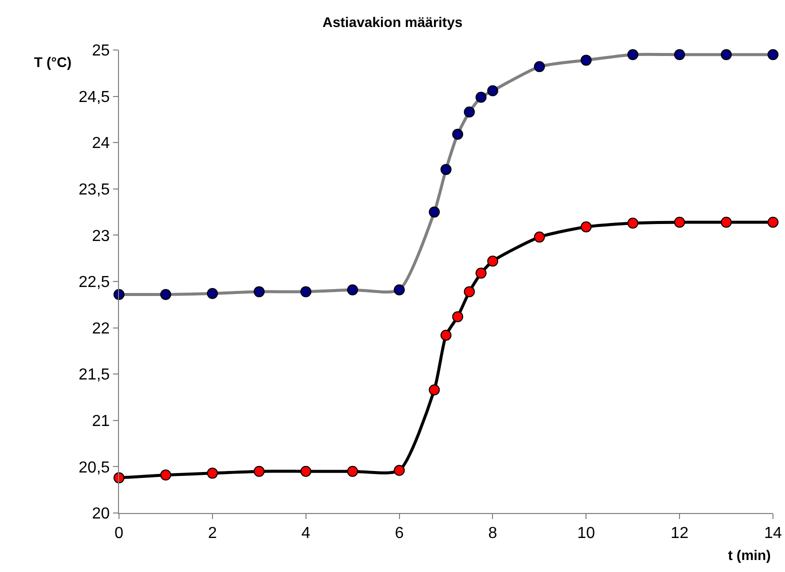  I want to click on y-tick-label: 20,5, so click(94, 467).